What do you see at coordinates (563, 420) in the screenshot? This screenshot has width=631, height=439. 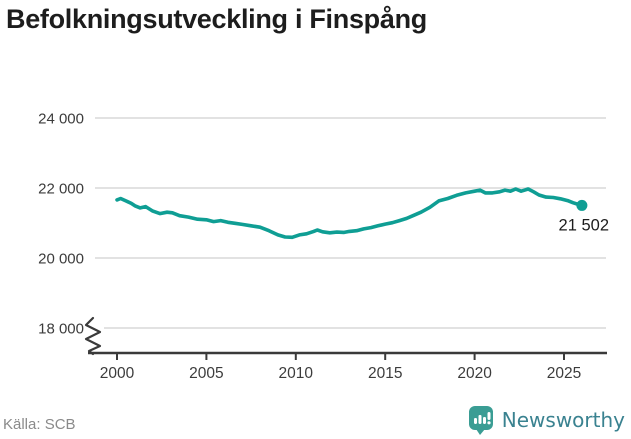 I see `brand-wordmark: Newsworthy` at bounding box center [563, 420].